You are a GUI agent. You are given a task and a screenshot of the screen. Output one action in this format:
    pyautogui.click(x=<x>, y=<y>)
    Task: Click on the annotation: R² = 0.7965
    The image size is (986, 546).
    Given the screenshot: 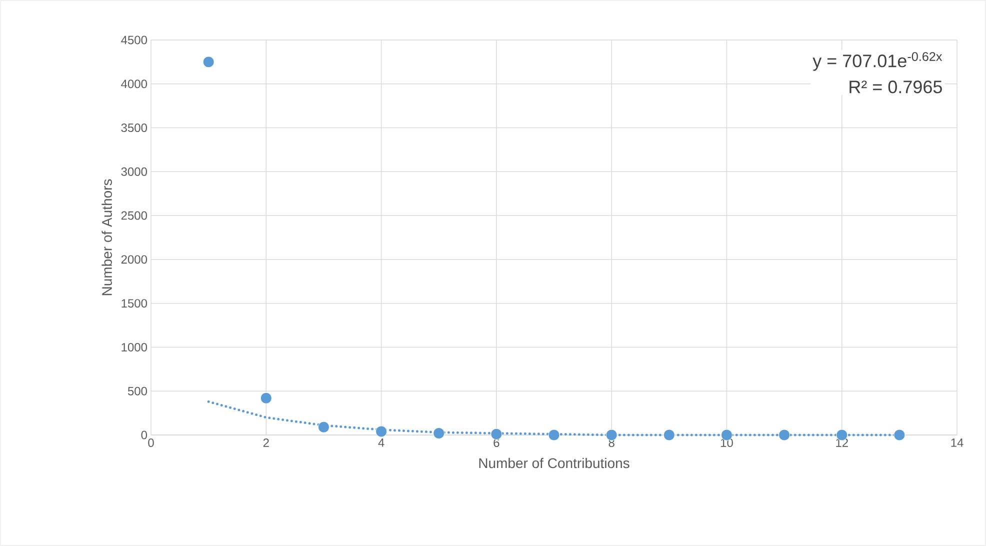 What is the action you would take?
    pyautogui.click(x=896, y=87)
    